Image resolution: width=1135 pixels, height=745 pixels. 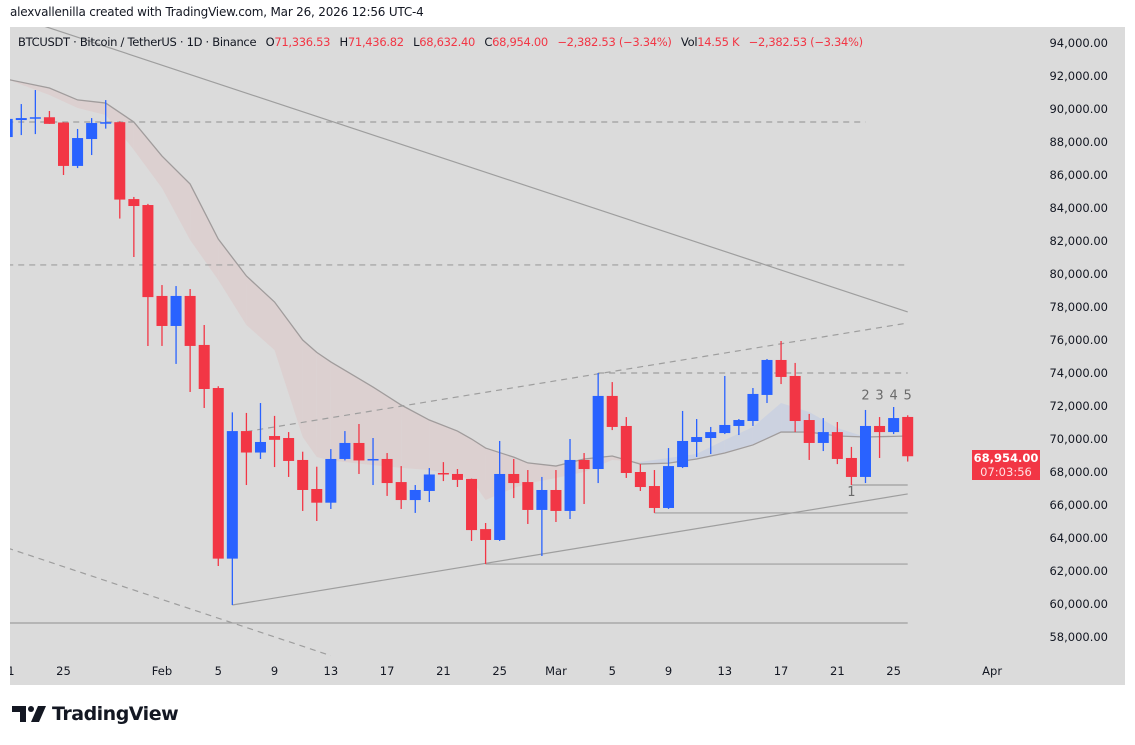 What do you see at coordinates (218, 671) in the screenshot?
I see `time-tick-label: 5` at bounding box center [218, 671].